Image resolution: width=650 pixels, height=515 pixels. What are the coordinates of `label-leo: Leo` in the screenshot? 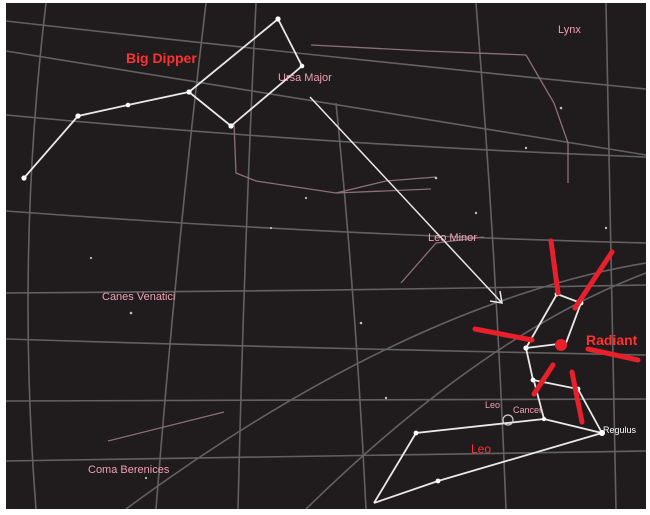 It's located at (481, 449).